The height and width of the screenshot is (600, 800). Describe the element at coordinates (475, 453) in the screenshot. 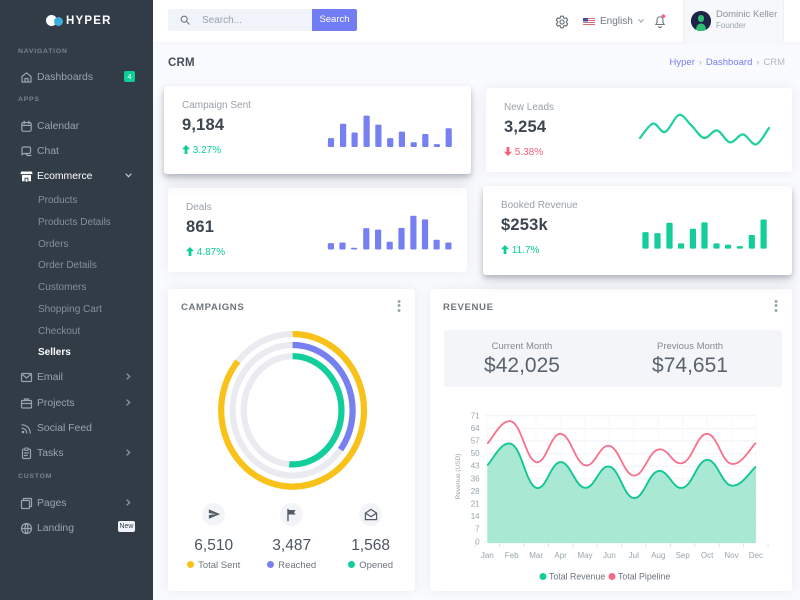

I see `svg-text: 50` at that location.